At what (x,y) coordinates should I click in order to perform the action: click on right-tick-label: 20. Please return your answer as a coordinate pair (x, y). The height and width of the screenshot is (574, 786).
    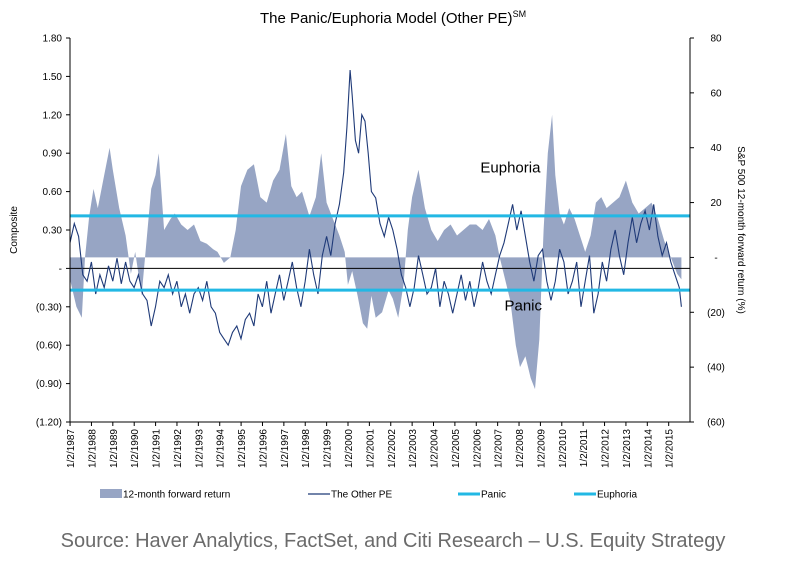
    Looking at the image, I should click on (716, 203).